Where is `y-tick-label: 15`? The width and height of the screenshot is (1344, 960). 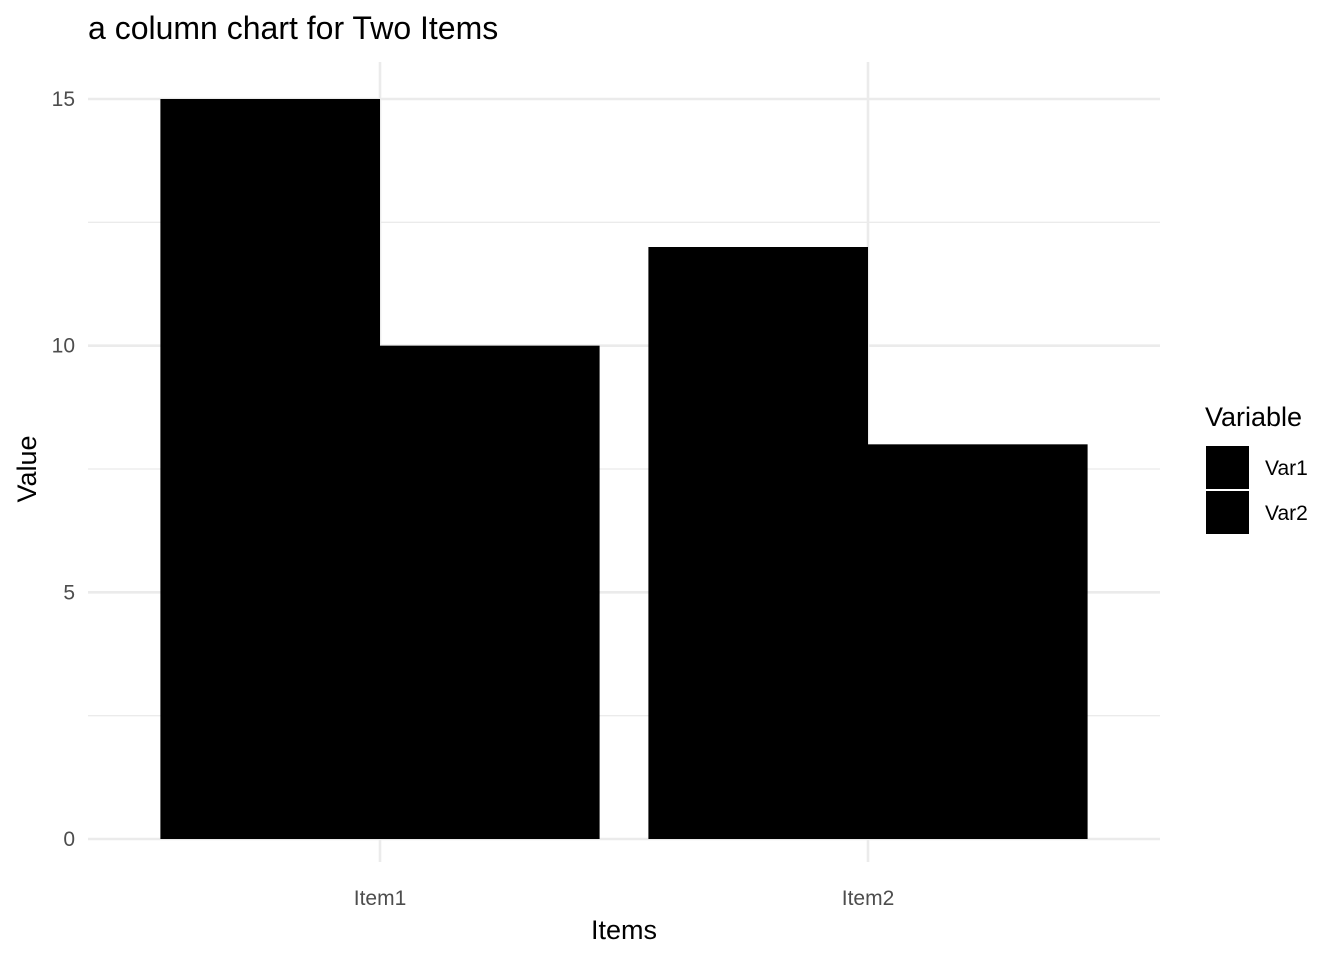
y-tick-label: 15 is located at coordinates (63, 99).